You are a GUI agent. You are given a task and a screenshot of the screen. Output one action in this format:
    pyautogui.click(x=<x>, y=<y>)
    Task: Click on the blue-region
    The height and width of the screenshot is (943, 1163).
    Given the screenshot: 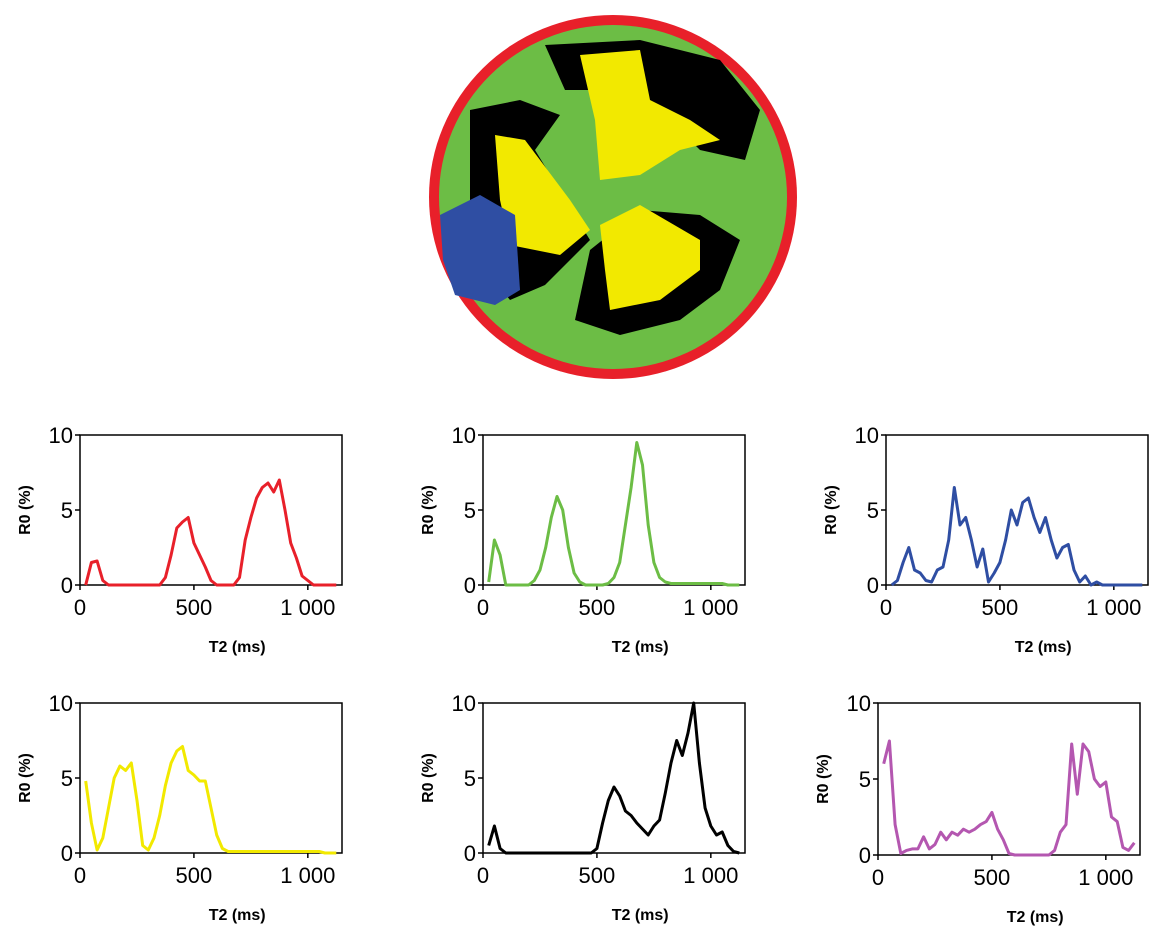 What is the action you would take?
    pyautogui.click(x=480, y=250)
    